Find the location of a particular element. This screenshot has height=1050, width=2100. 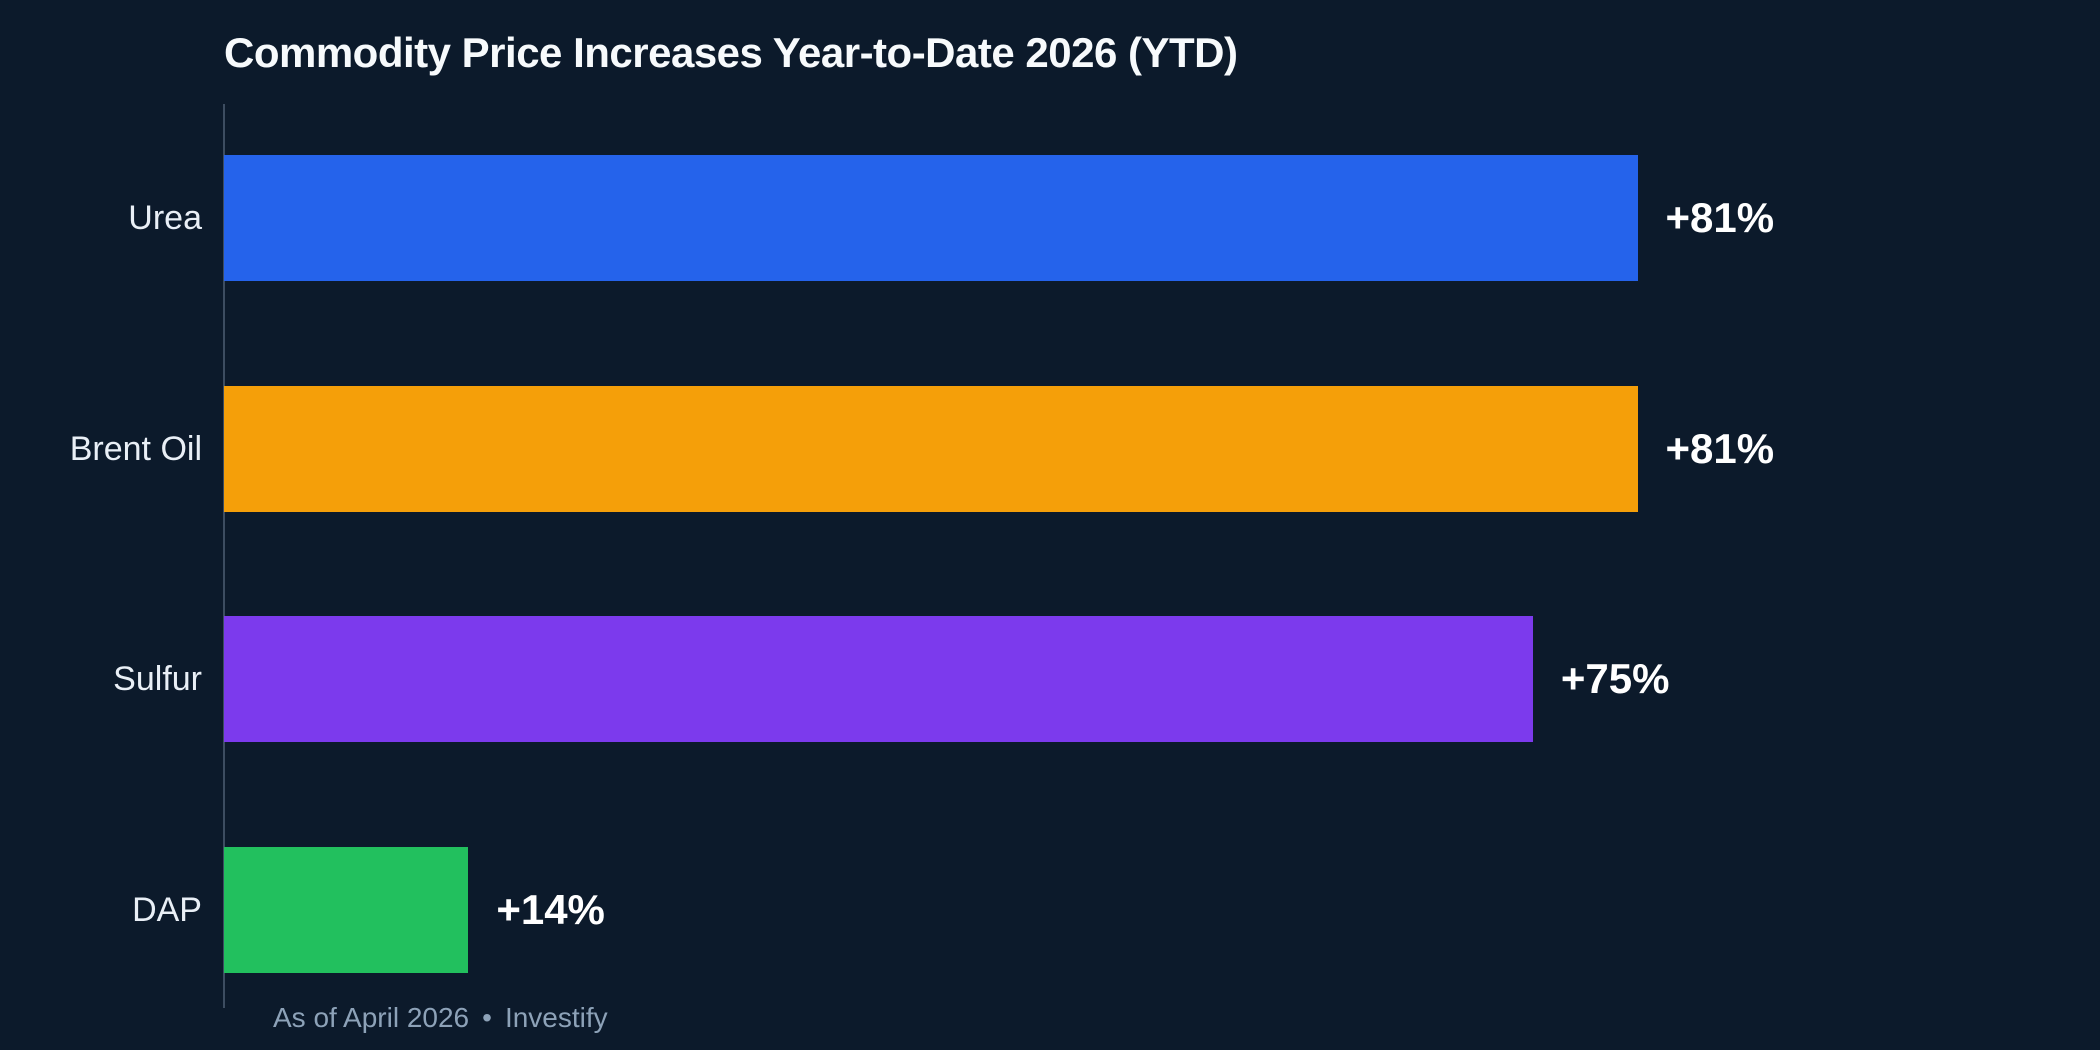

footer-source: Investify is located at coordinates (556, 1017).